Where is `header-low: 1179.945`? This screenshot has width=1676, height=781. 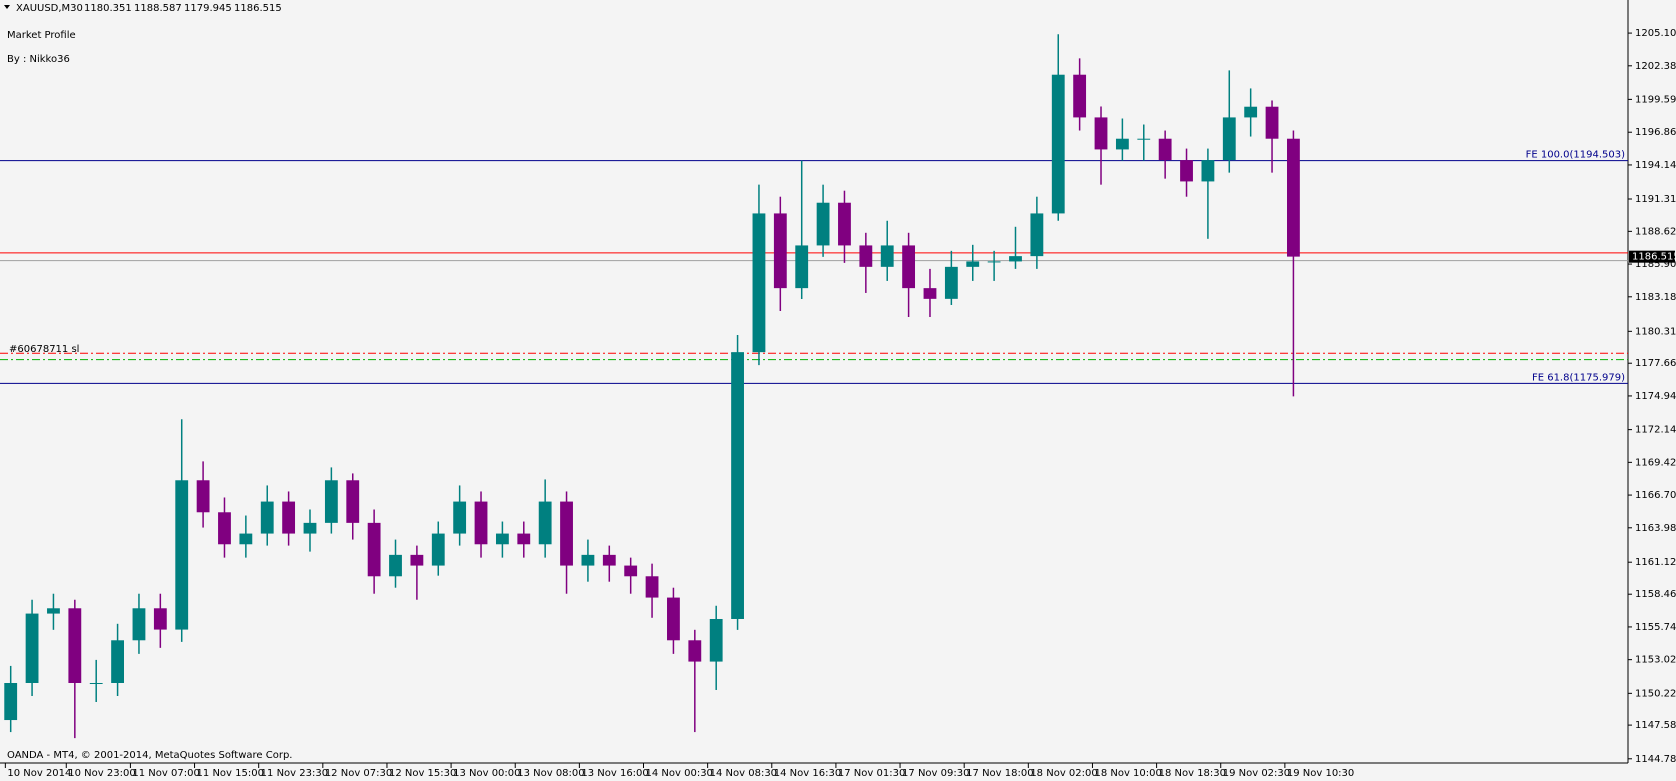
header-low: 1179.945 is located at coordinates (208, 8).